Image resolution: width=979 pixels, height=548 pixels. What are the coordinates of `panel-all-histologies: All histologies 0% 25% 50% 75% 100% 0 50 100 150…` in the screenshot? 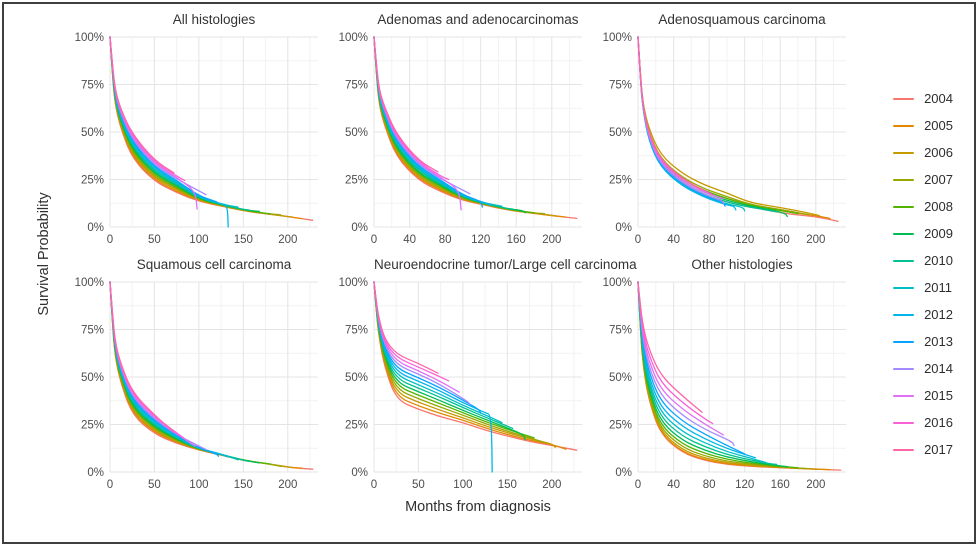 It's located at (196, 129).